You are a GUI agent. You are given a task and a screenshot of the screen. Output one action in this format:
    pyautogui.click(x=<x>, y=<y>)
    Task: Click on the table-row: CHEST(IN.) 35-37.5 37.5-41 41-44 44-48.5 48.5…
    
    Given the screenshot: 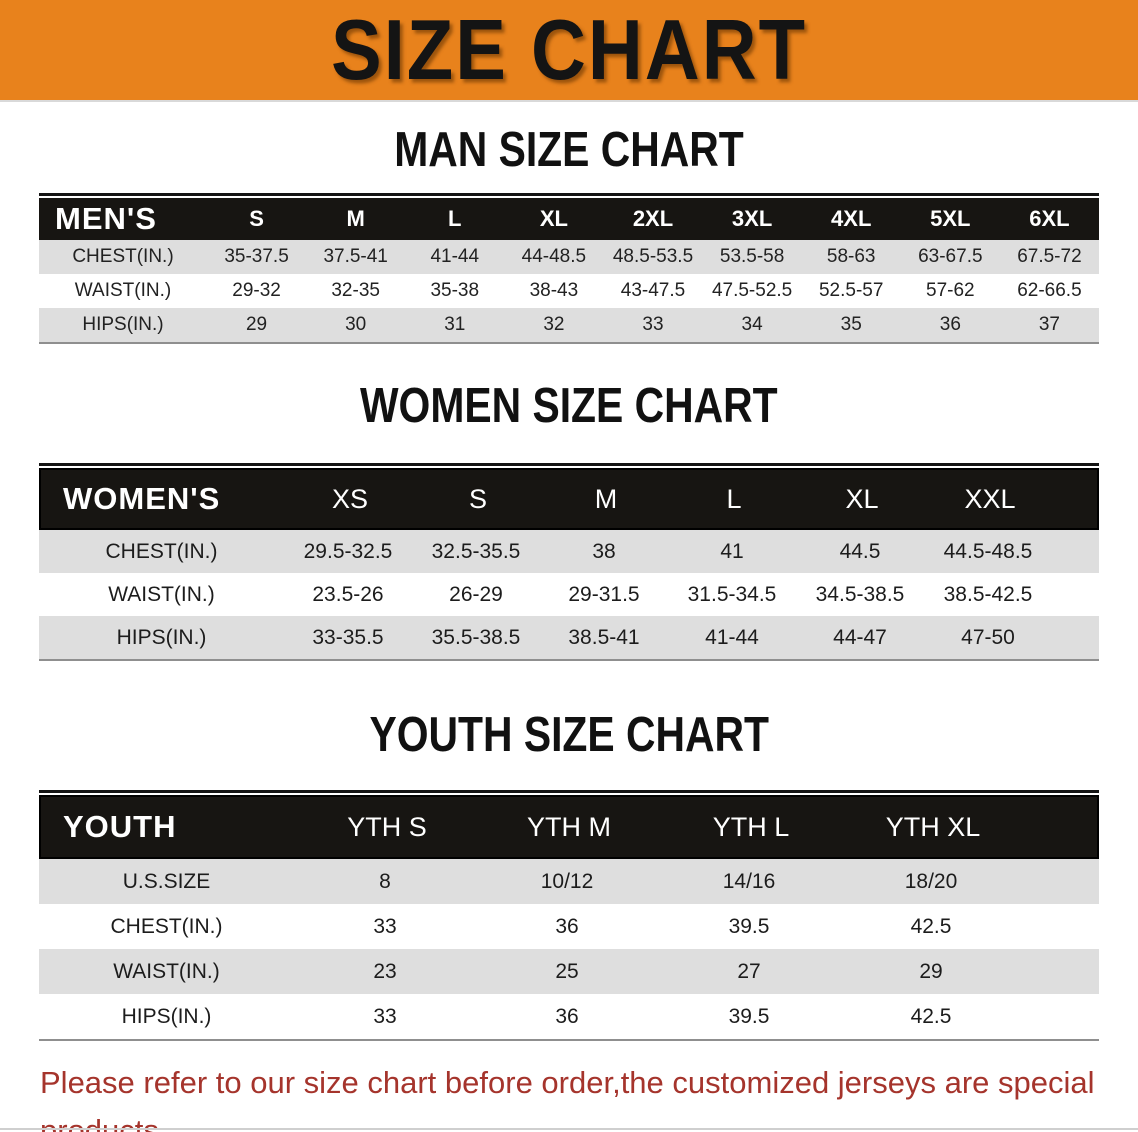 What is the action you would take?
    pyautogui.click(x=569, y=257)
    